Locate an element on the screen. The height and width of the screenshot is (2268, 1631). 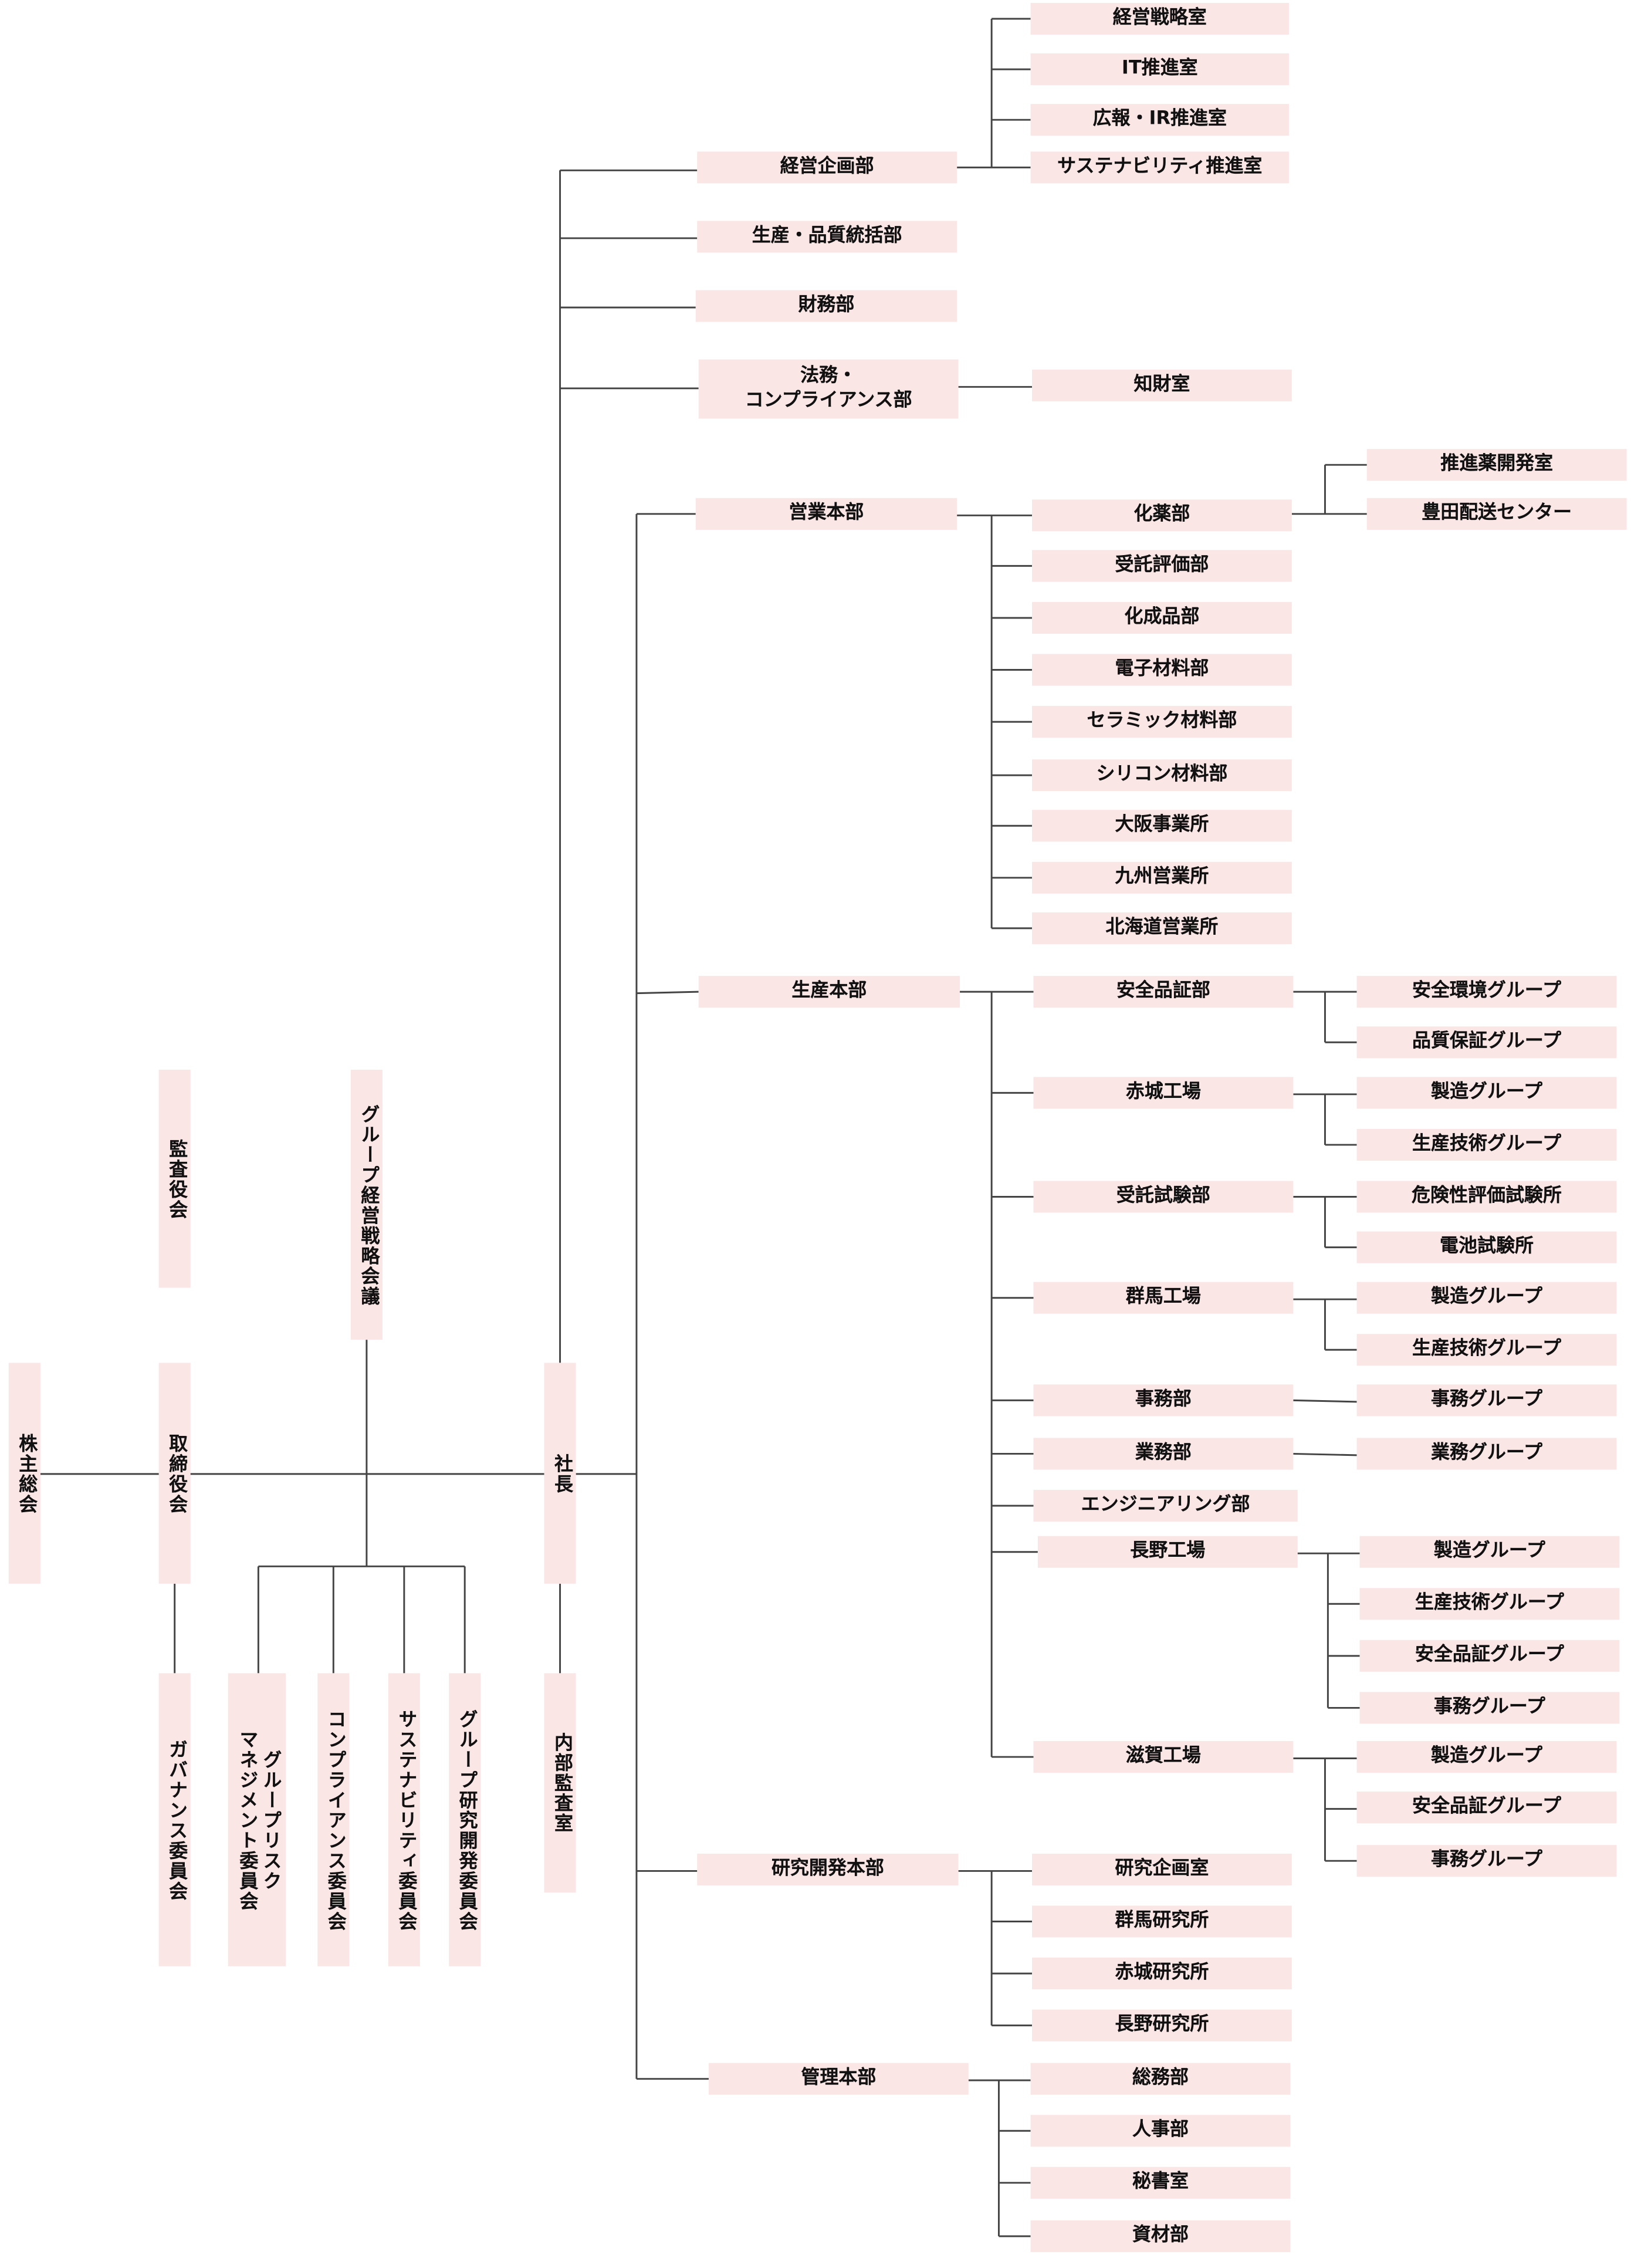
org-unit-osaka-office: 大阪事業所 is located at coordinates (1162, 826).